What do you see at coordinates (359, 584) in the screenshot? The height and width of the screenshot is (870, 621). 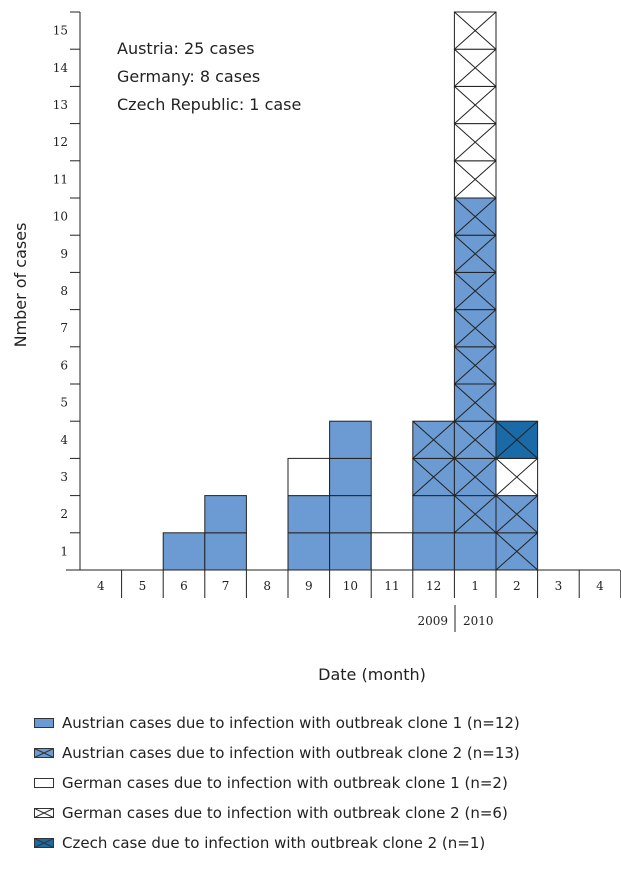 I see `x-ticks: 4 5 6 7 8 9 10 11 12 1 2 3 4` at bounding box center [359, 584].